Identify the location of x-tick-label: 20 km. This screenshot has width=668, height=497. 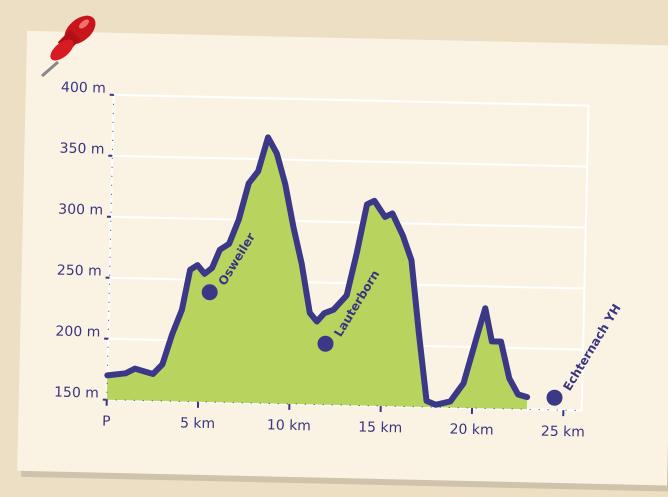
(471, 430).